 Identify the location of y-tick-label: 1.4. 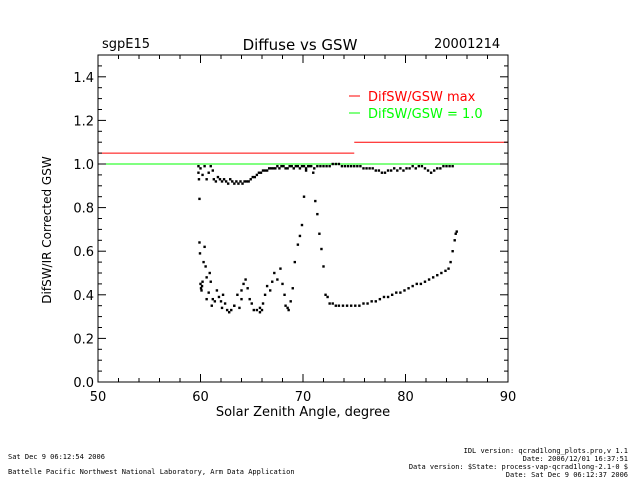
(83, 78).